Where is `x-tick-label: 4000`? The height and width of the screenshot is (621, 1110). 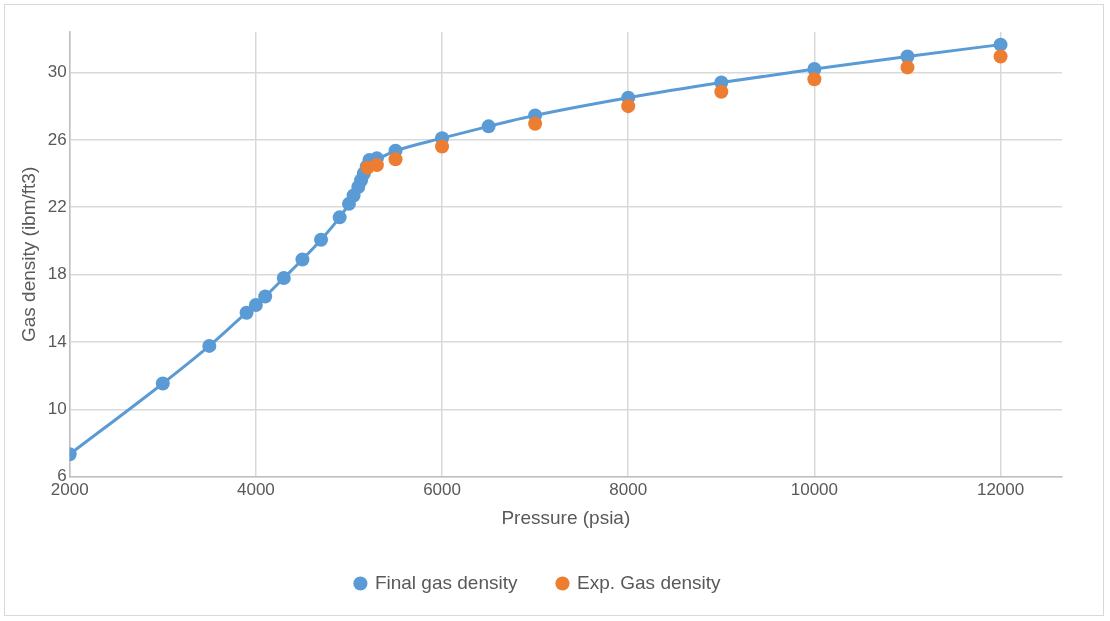 x-tick-label: 4000 is located at coordinates (255, 489).